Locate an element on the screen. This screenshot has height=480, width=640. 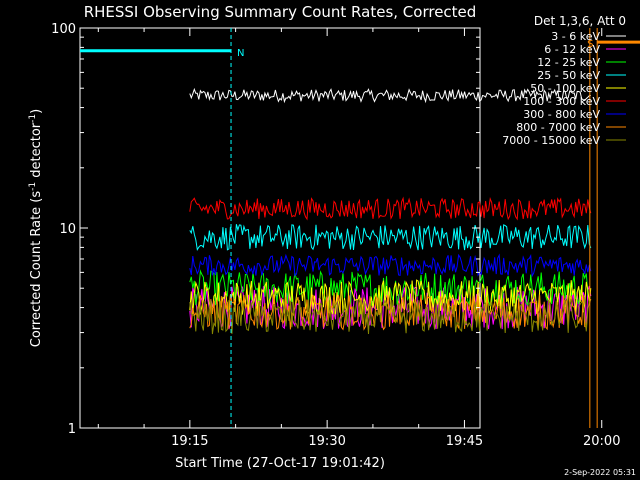
x-tick-label-1: 19:30 is located at coordinates (326, 441).